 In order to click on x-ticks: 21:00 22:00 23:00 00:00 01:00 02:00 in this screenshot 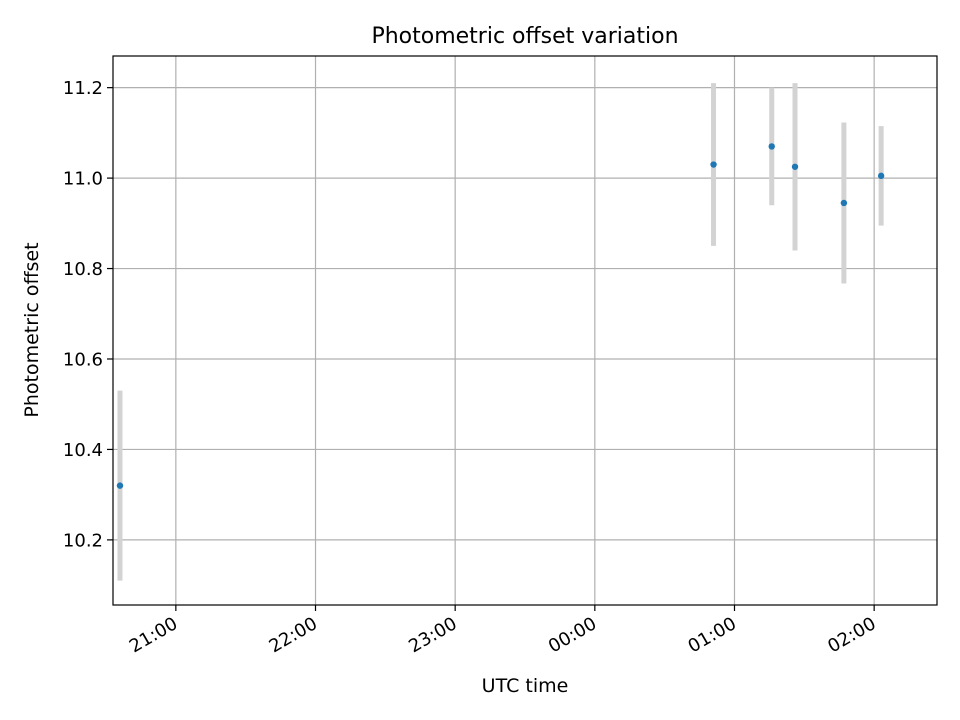, I will do `click(503, 631)`.